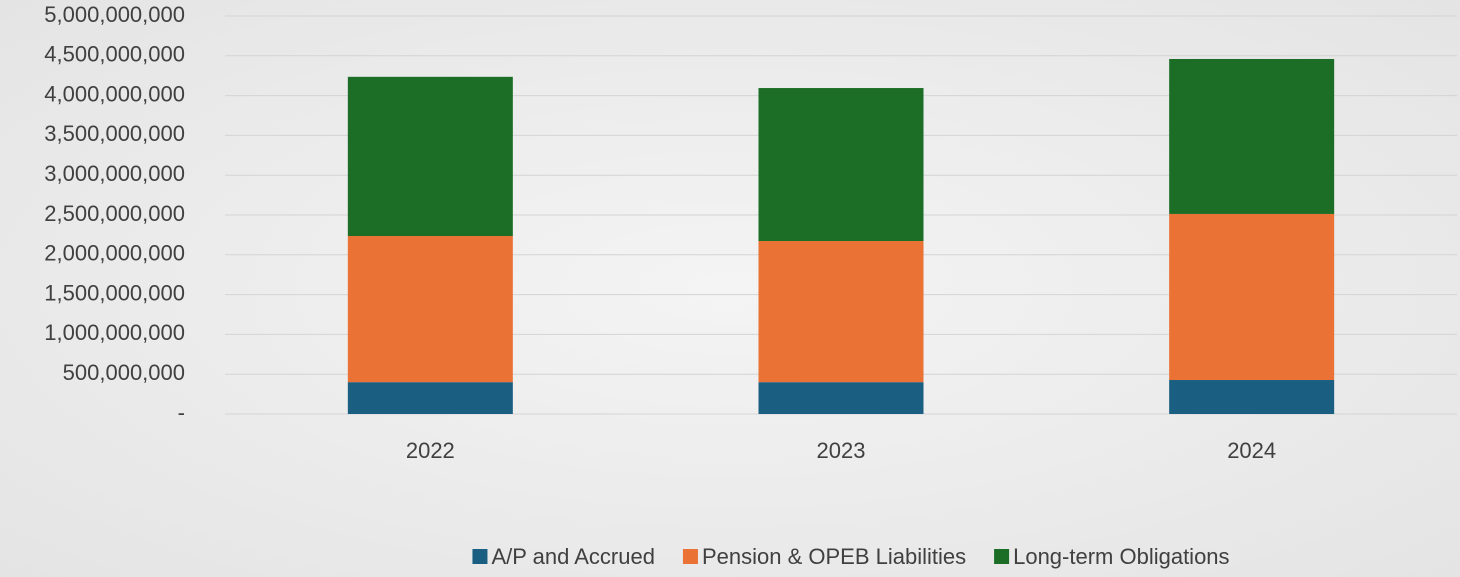 The height and width of the screenshot is (577, 1460). What do you see at coordinates (1121, 556) in the screenshot?
I see `legend-label: Long-term Obligations` at bounding box center [1121, 556].